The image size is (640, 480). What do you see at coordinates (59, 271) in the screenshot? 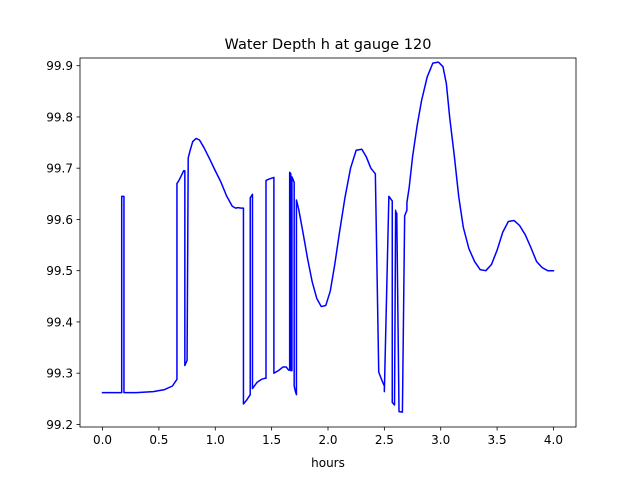
I see `y-tick-label: 99.5` at bounding box center [59, 271].